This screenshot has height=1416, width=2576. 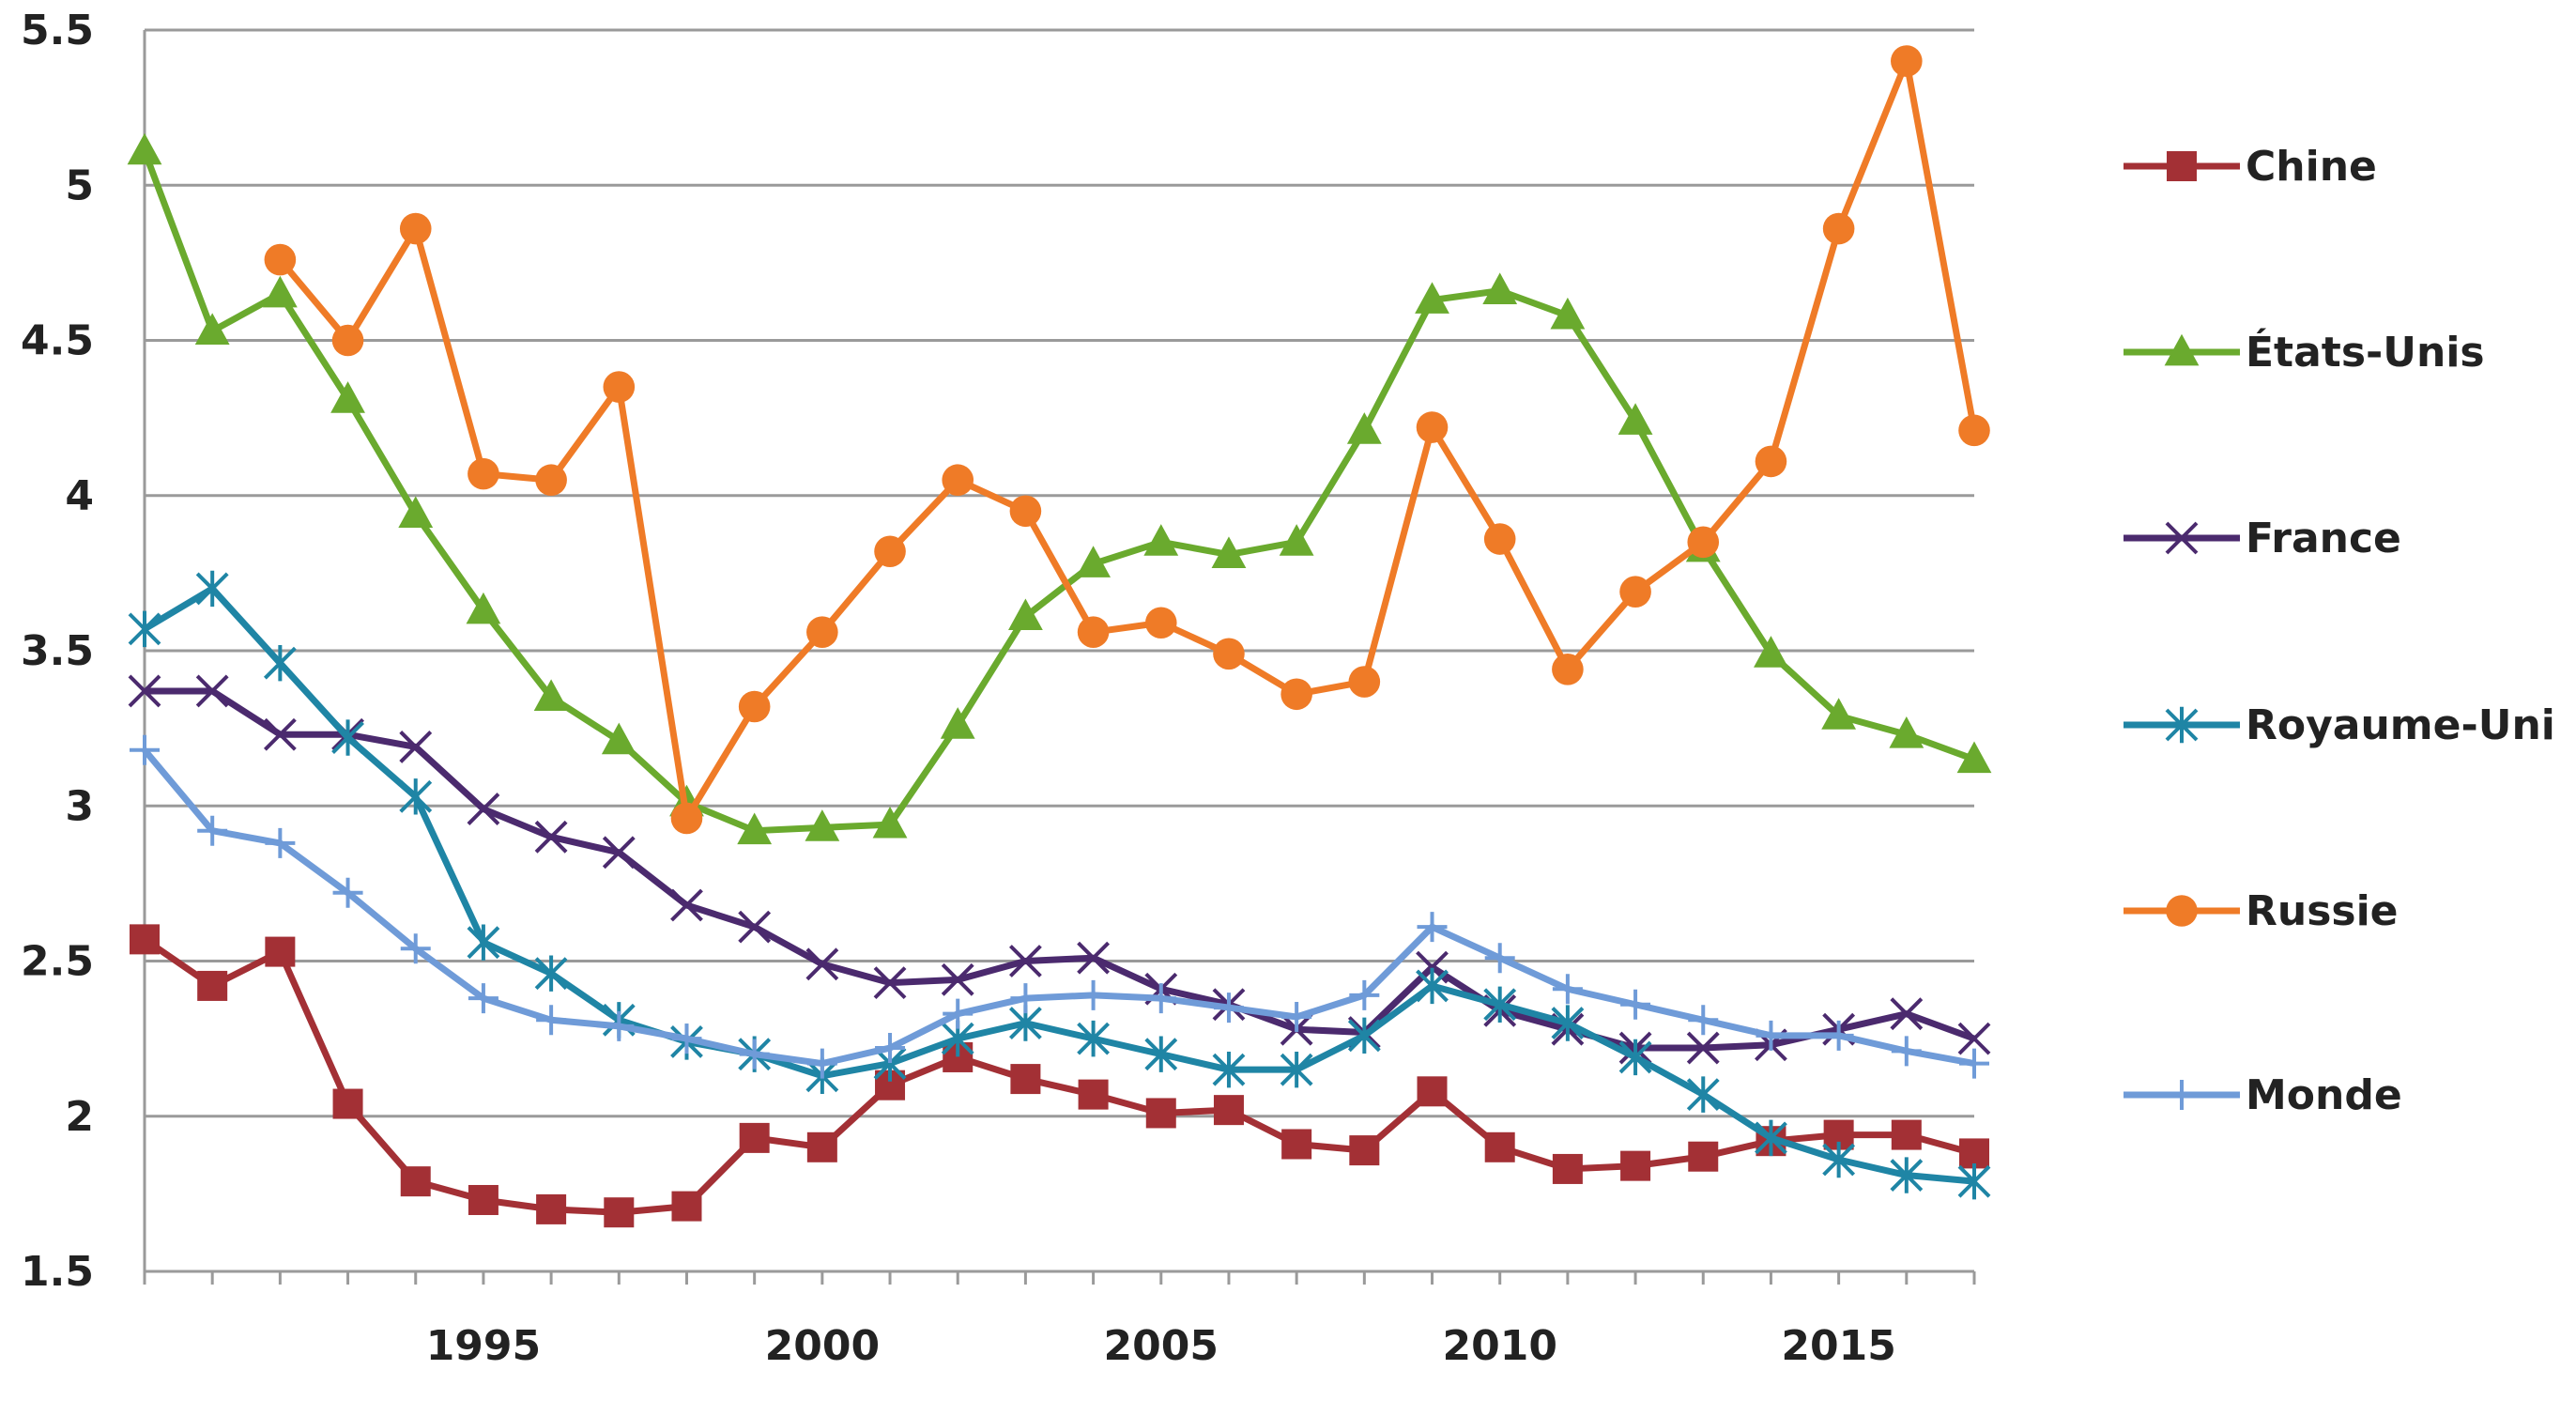 I want to click on y-tick-label: 1.5, so click(x=58, y=1272).